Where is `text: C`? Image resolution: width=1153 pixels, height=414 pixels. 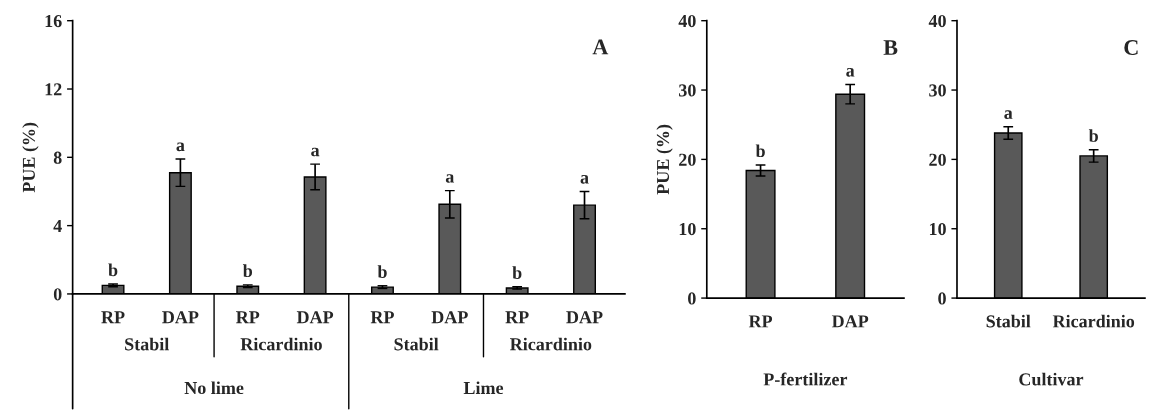 text: C is located at coordinates (1131, 48).